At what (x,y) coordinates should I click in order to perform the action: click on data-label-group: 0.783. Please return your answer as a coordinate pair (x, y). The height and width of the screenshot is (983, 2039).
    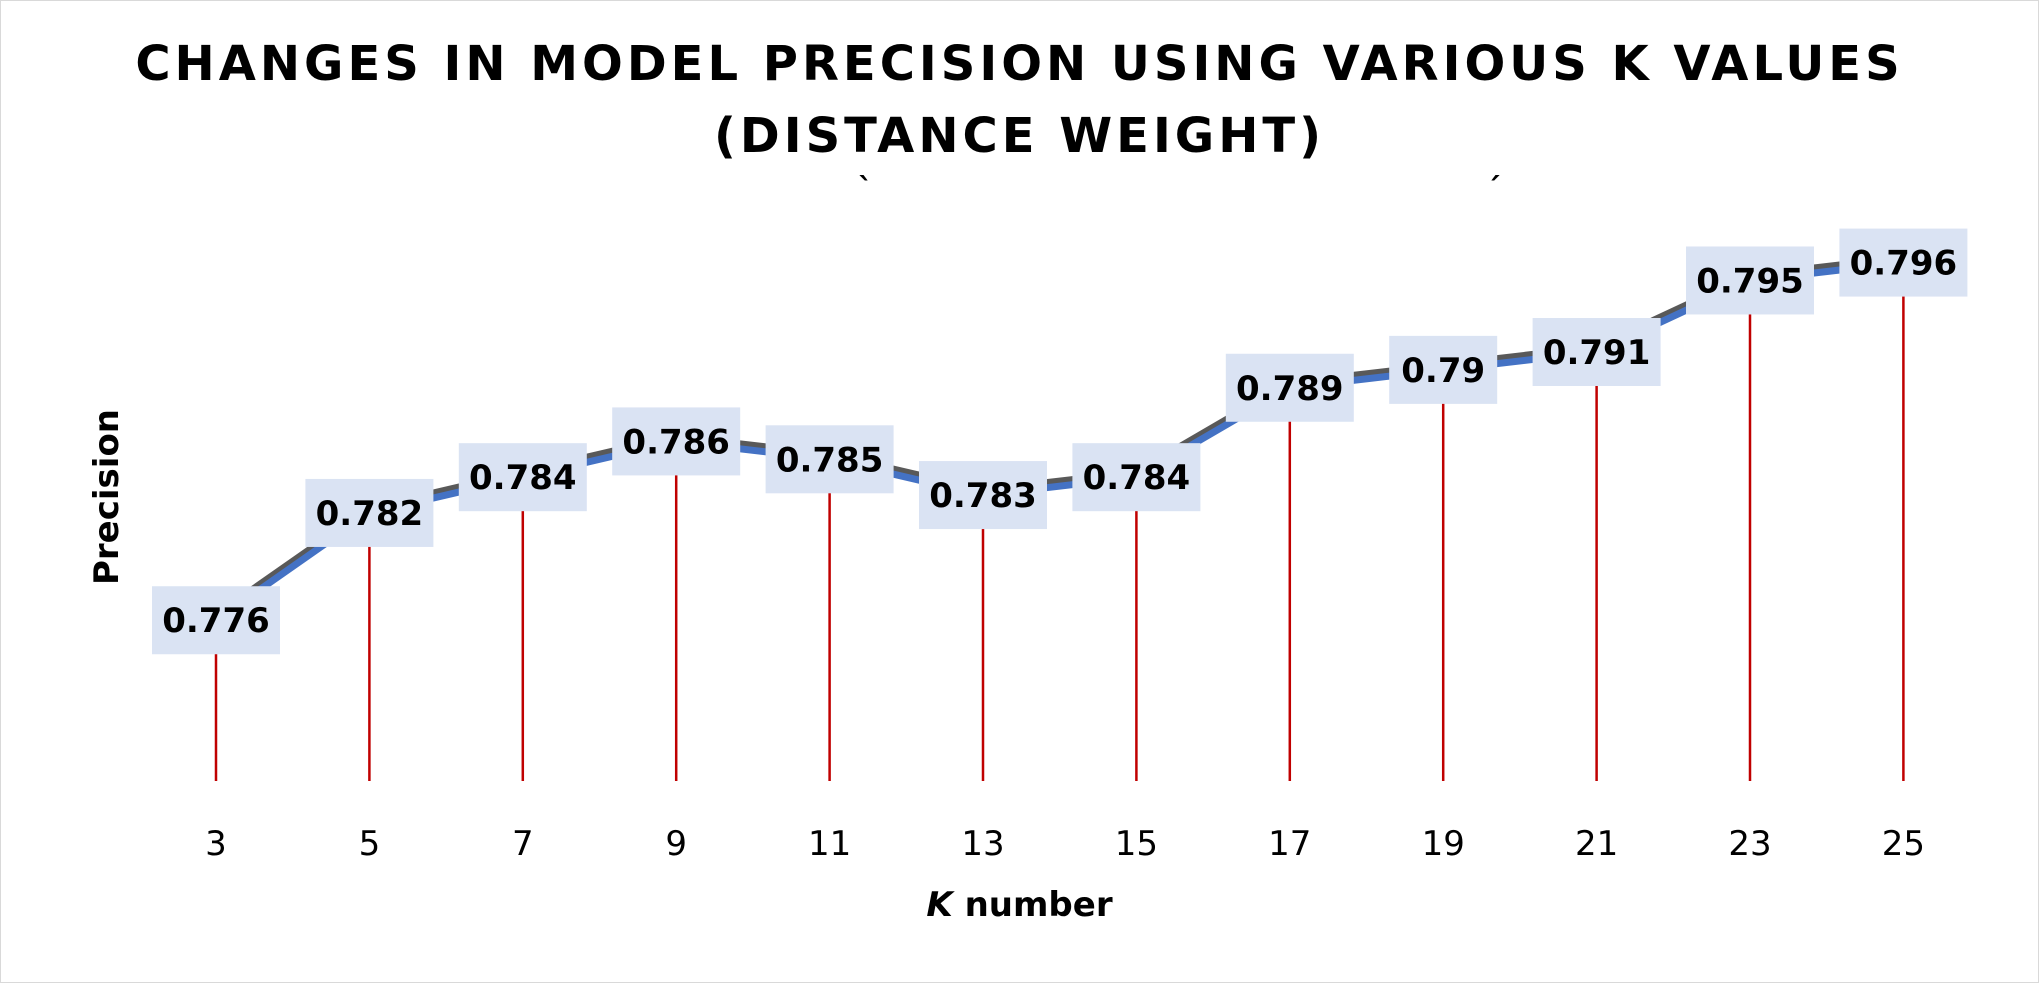
    Looking at the image, I should click on (983, 495).